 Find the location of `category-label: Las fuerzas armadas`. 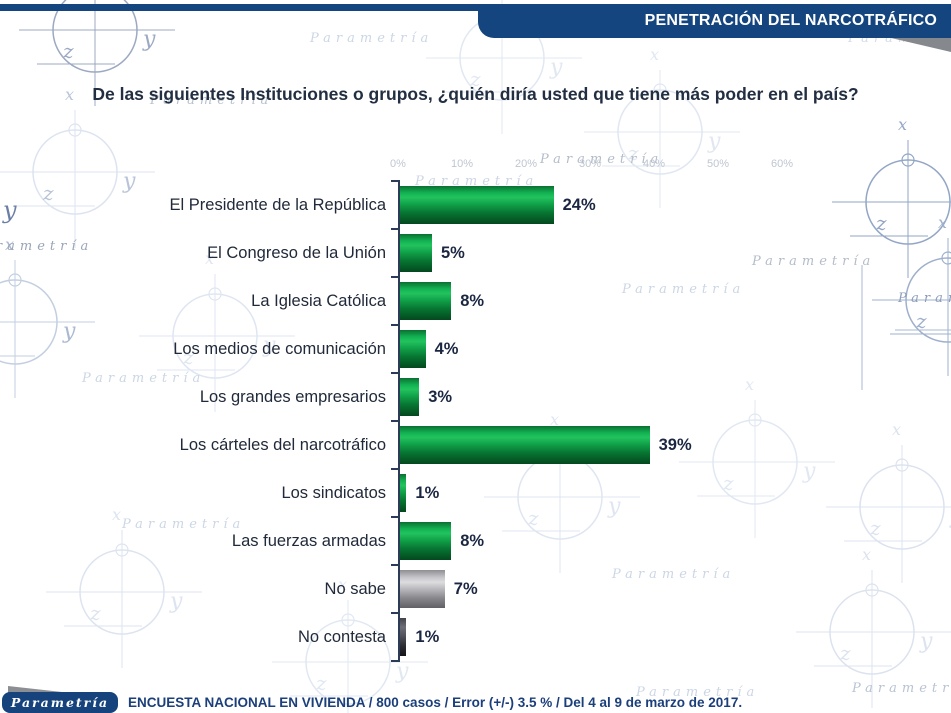

category-label: Las fuerzas armadas is located at coordinates (308, 541).